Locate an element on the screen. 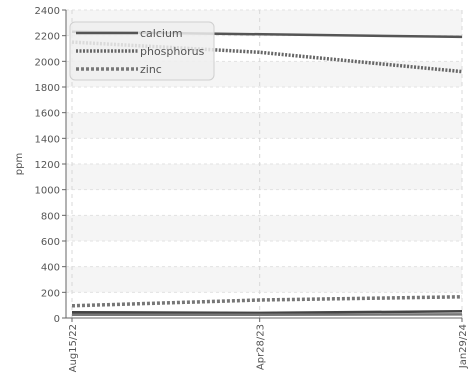 The image size is (470, 379). x-tick-labels: Aug15/22 Apr28/23 Jan29/24 is located at coordinates (268, 345).